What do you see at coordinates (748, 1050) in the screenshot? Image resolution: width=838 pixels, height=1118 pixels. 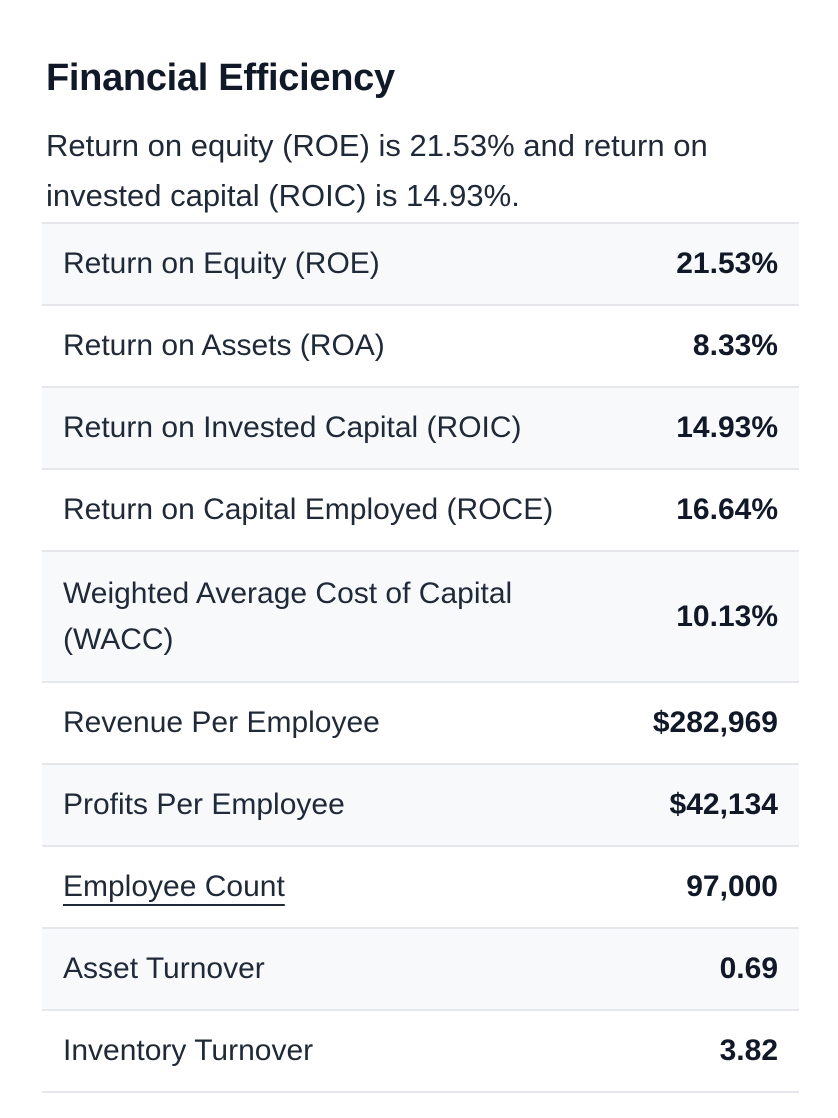 I see `metric-value: 3.82` at bounding box center [748, 1050].